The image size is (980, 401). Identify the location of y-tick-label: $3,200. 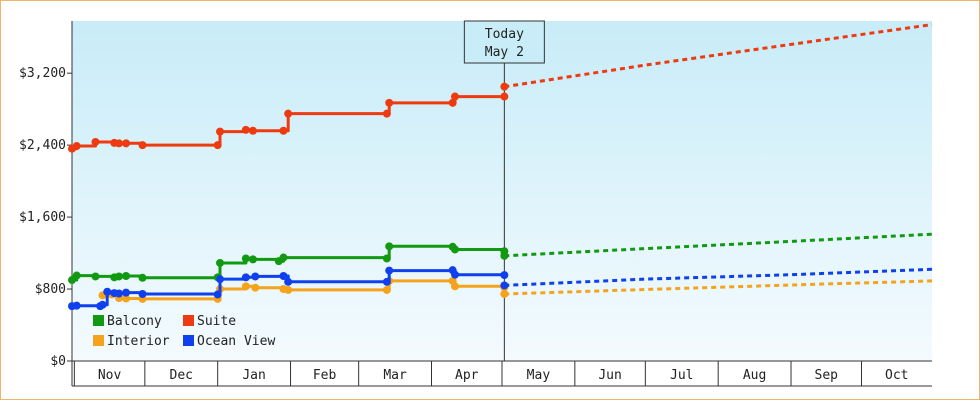
(42, 73).